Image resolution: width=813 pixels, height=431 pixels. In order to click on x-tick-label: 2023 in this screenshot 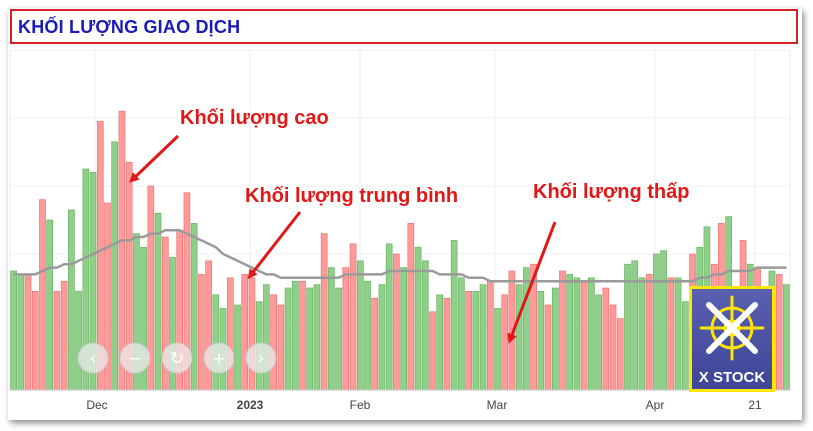, I will do `click(250, 405)`.